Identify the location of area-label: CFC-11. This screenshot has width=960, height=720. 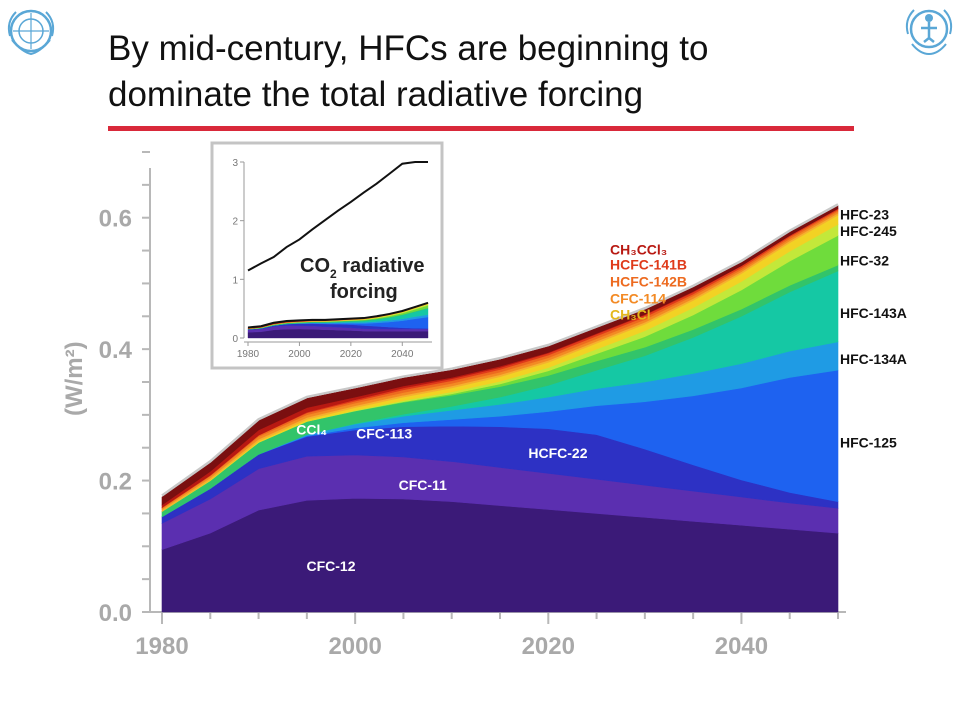
(423, 485).